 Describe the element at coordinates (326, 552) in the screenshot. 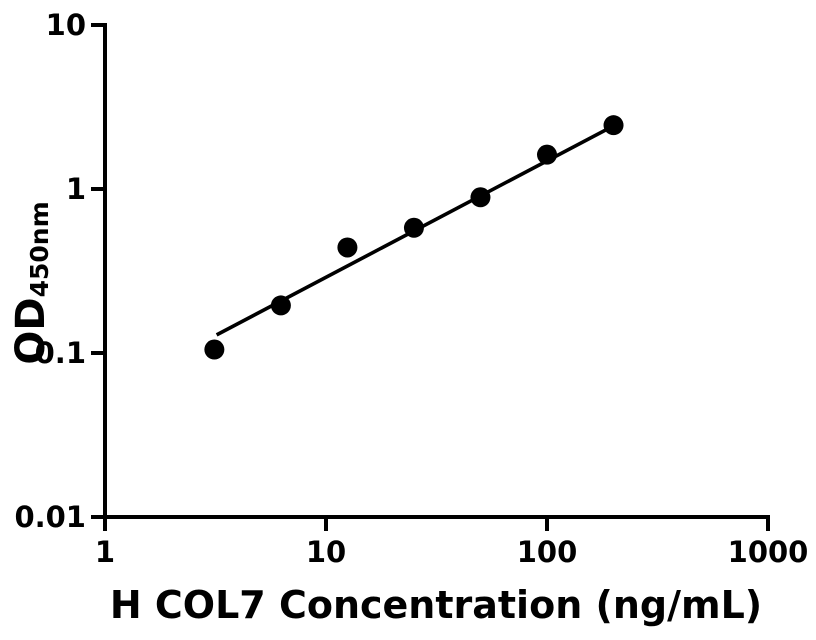

I see `x-tick-label: 10` at that location.